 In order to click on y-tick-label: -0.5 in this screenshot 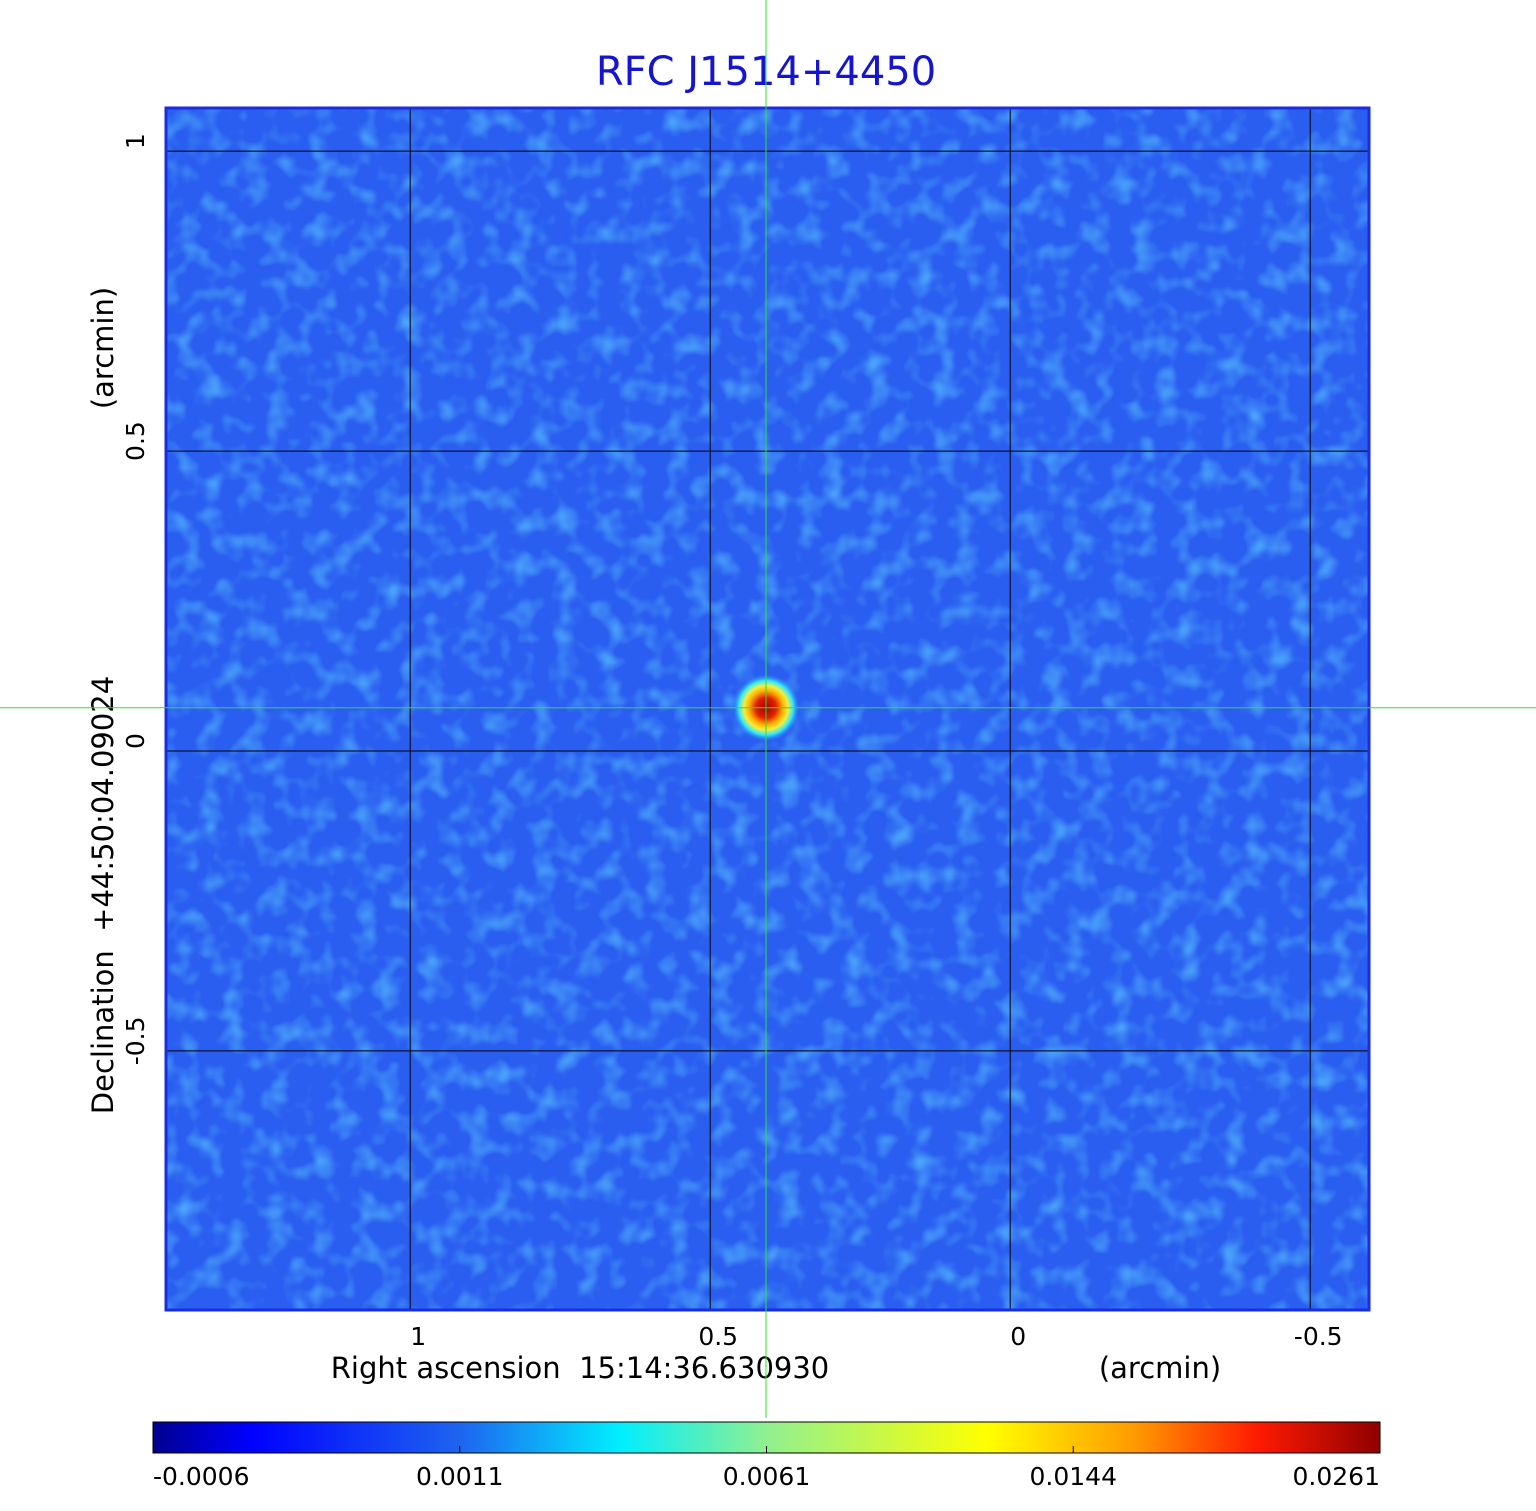, I will do `click(135, 1040)`.